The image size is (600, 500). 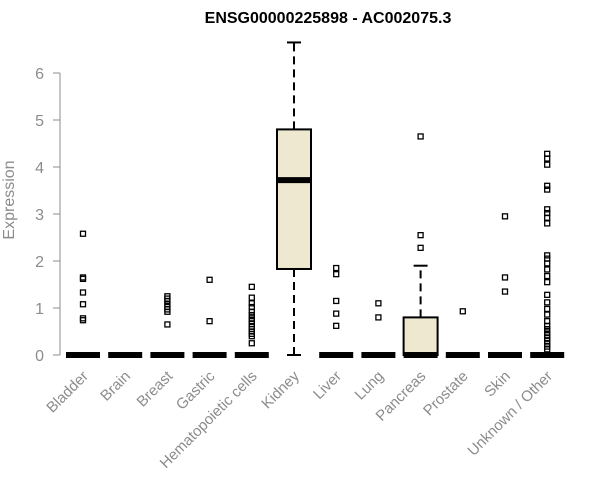 I want to click on box-pancreas, so click(x=420, y=245).